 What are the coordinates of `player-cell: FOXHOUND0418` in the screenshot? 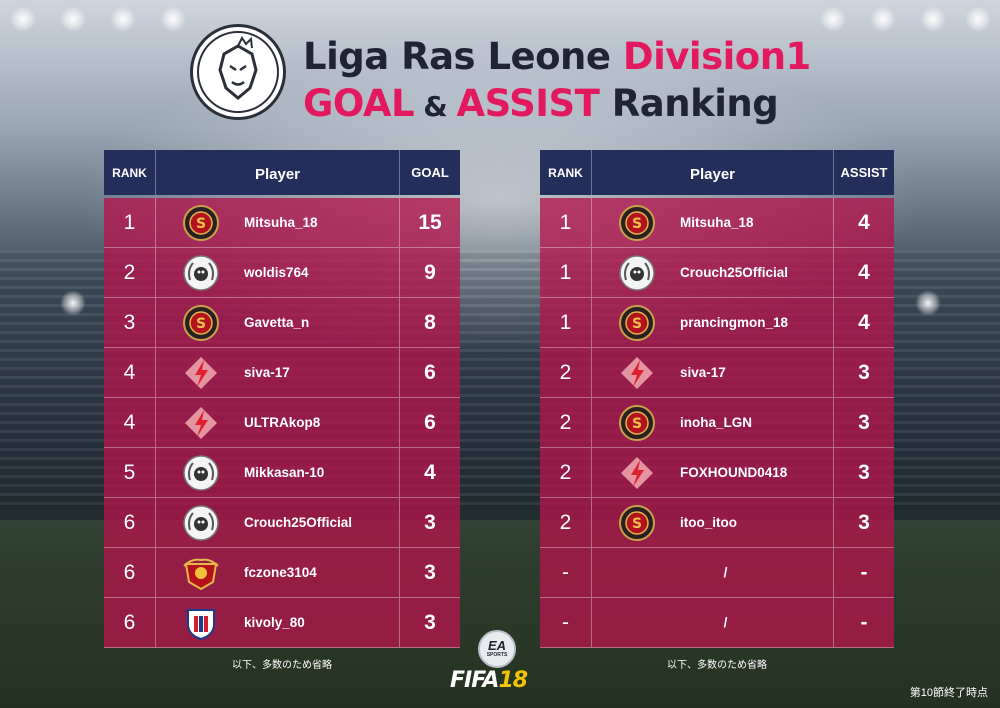 It's located at (713, 472).